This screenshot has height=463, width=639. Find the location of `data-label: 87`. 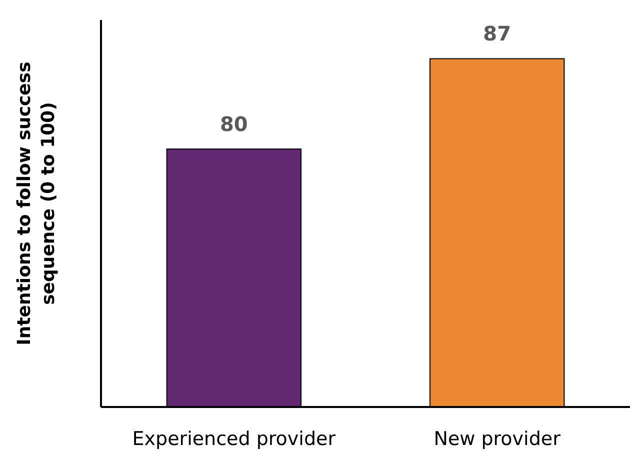

data-label: 87 is located at coordinates (497, 34).